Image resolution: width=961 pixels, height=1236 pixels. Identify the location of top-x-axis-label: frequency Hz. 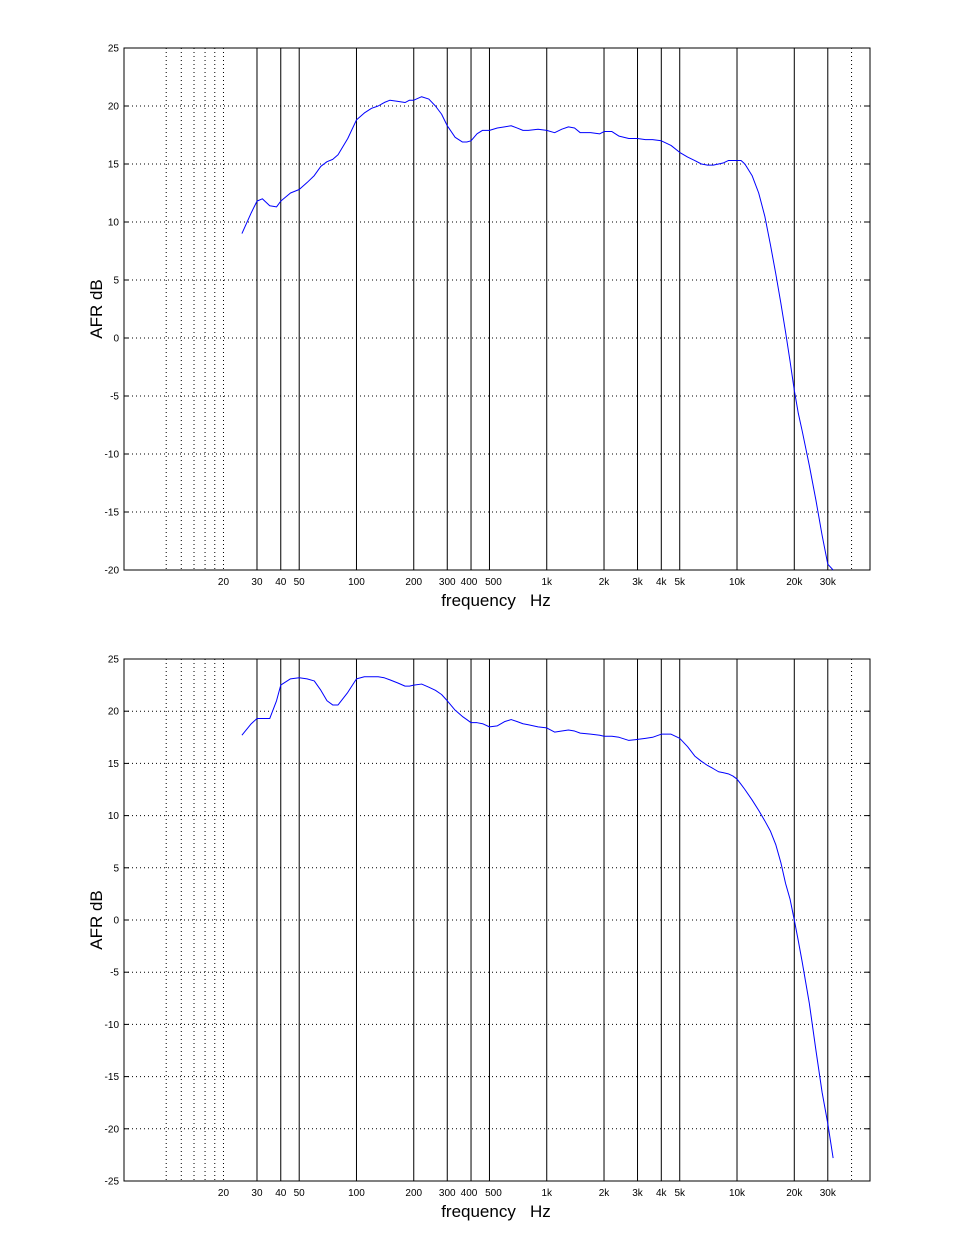
(496, 600).